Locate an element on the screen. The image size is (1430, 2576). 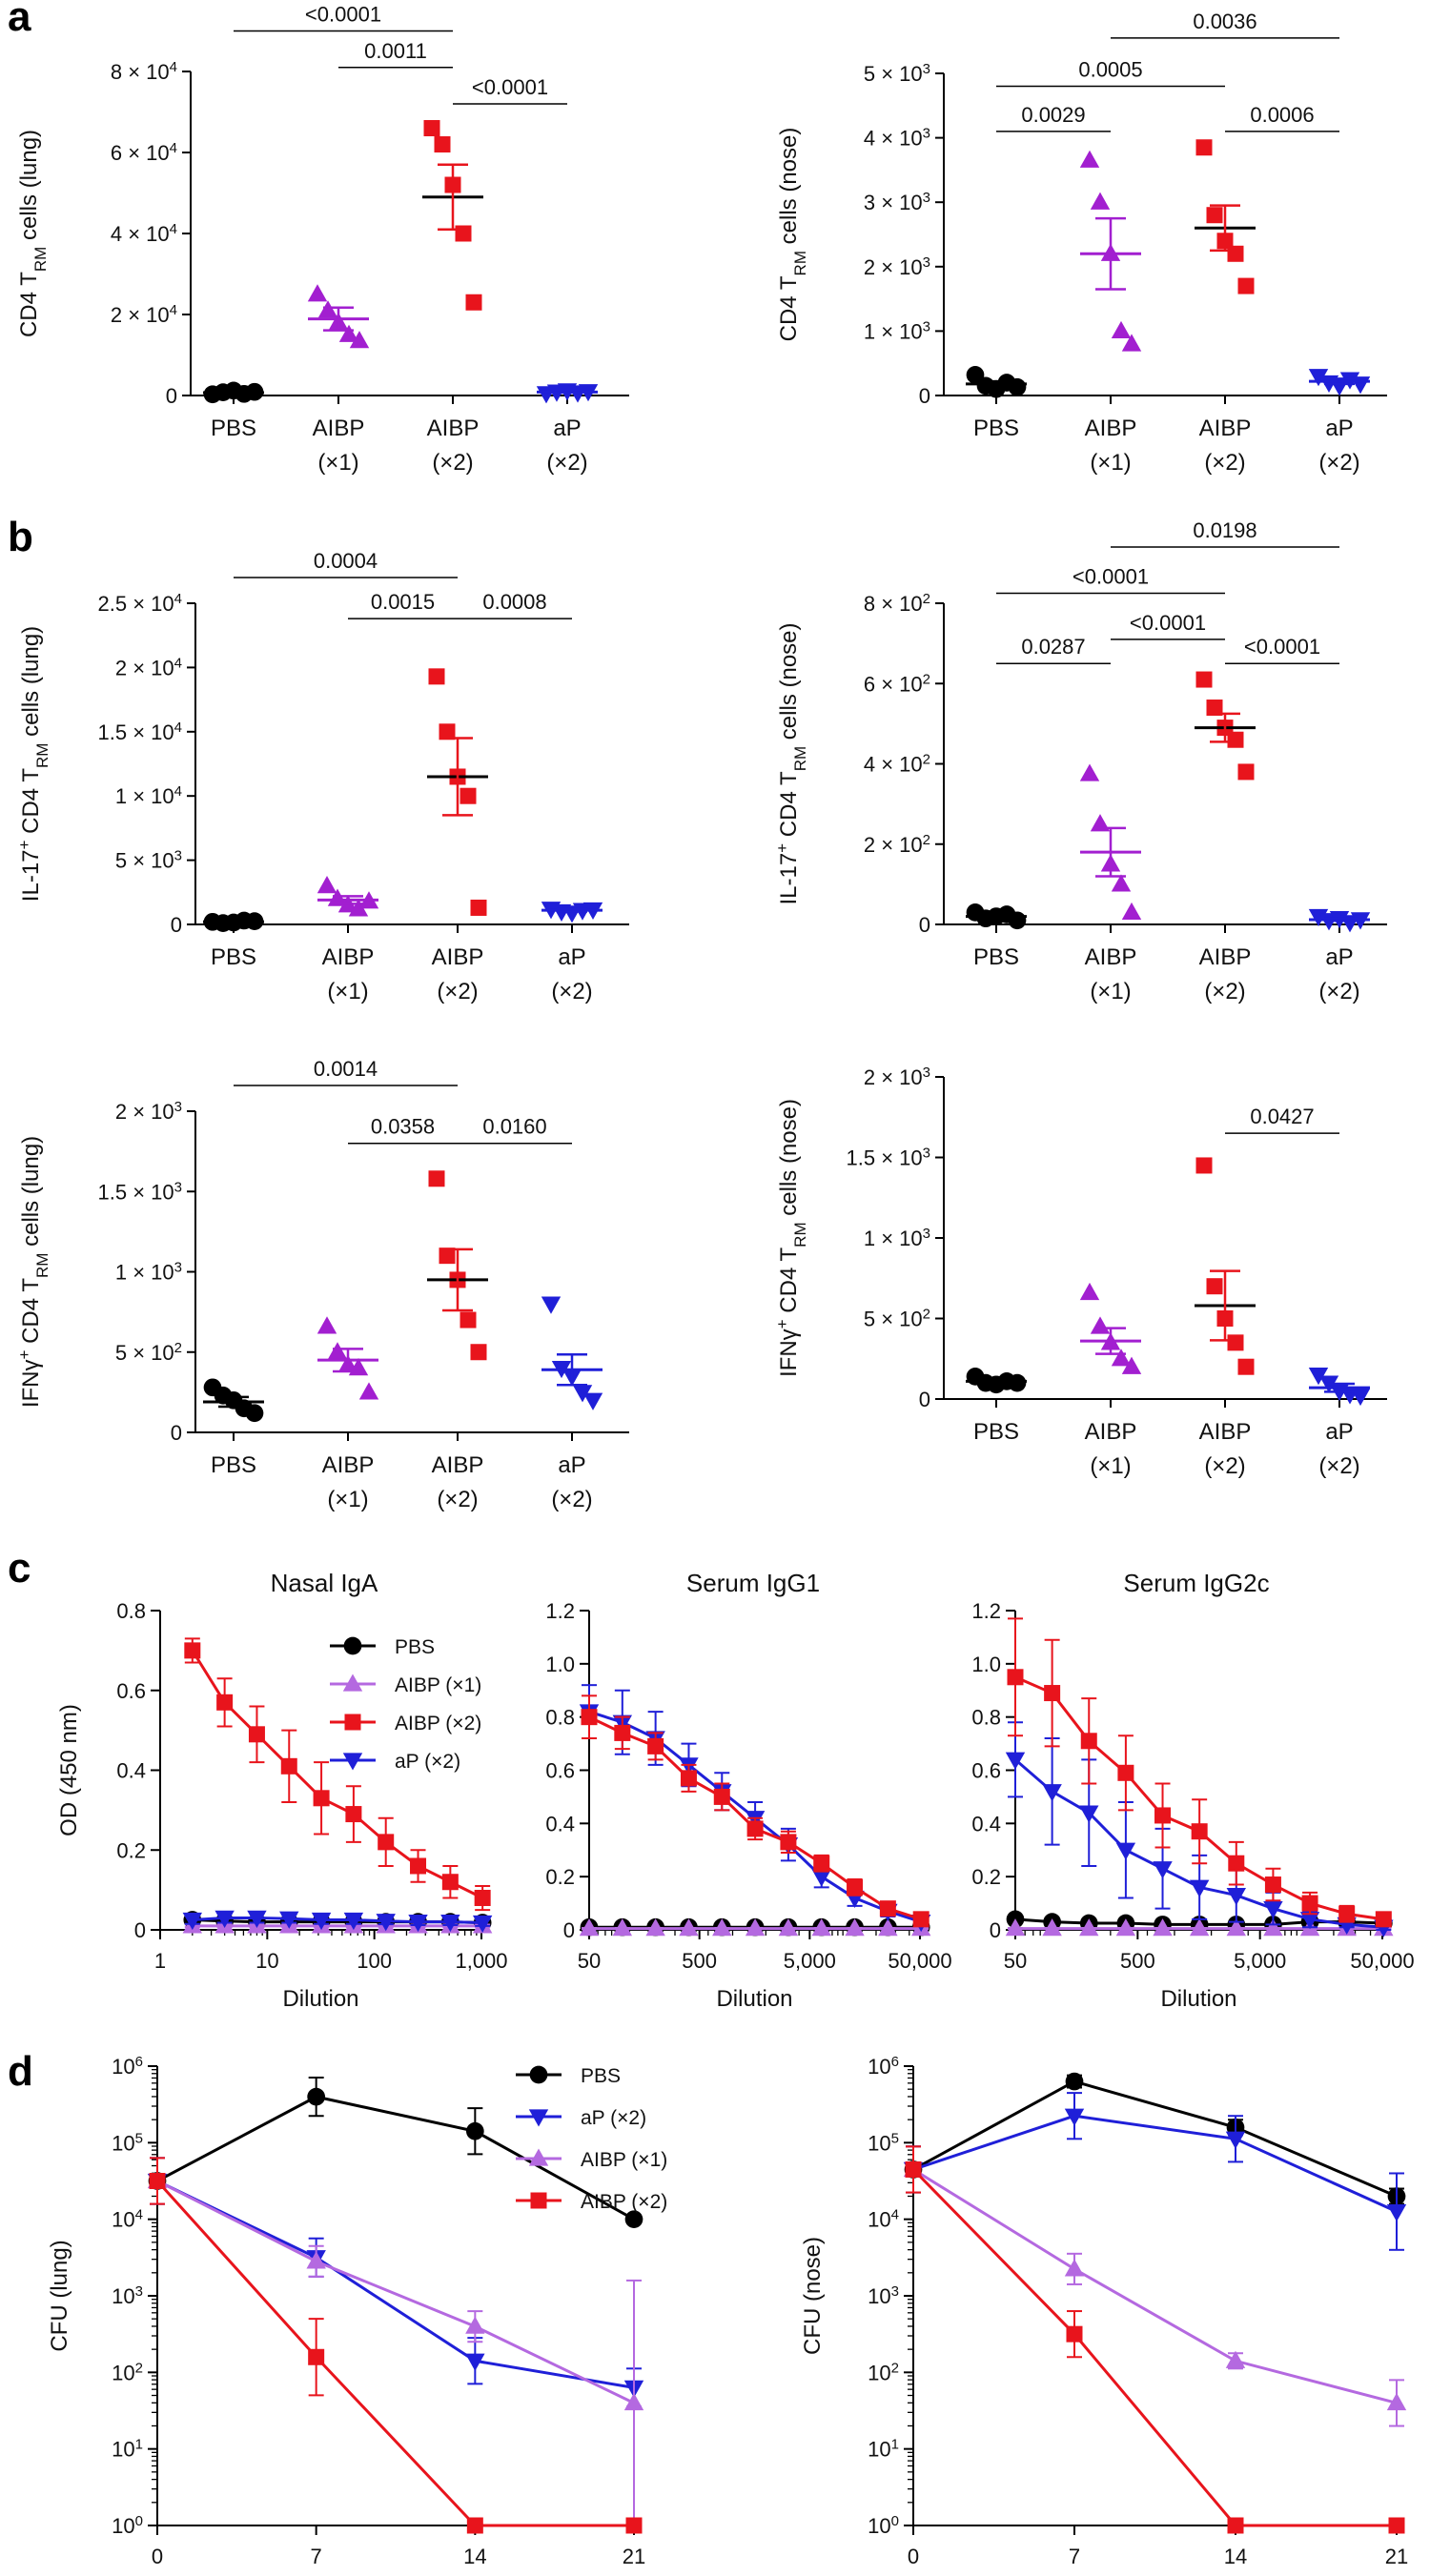
y-axis-label: IFNγ+ CD4 TRM cells (nose) is located at coordinates (791, 1238).